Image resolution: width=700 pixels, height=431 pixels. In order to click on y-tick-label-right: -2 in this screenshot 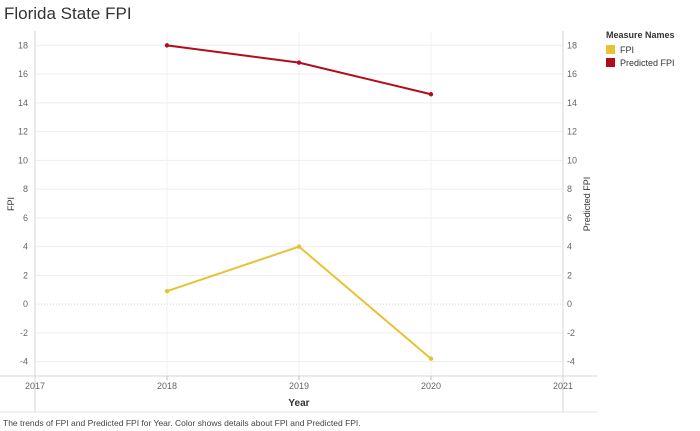, I will do `click(571, 333)`.